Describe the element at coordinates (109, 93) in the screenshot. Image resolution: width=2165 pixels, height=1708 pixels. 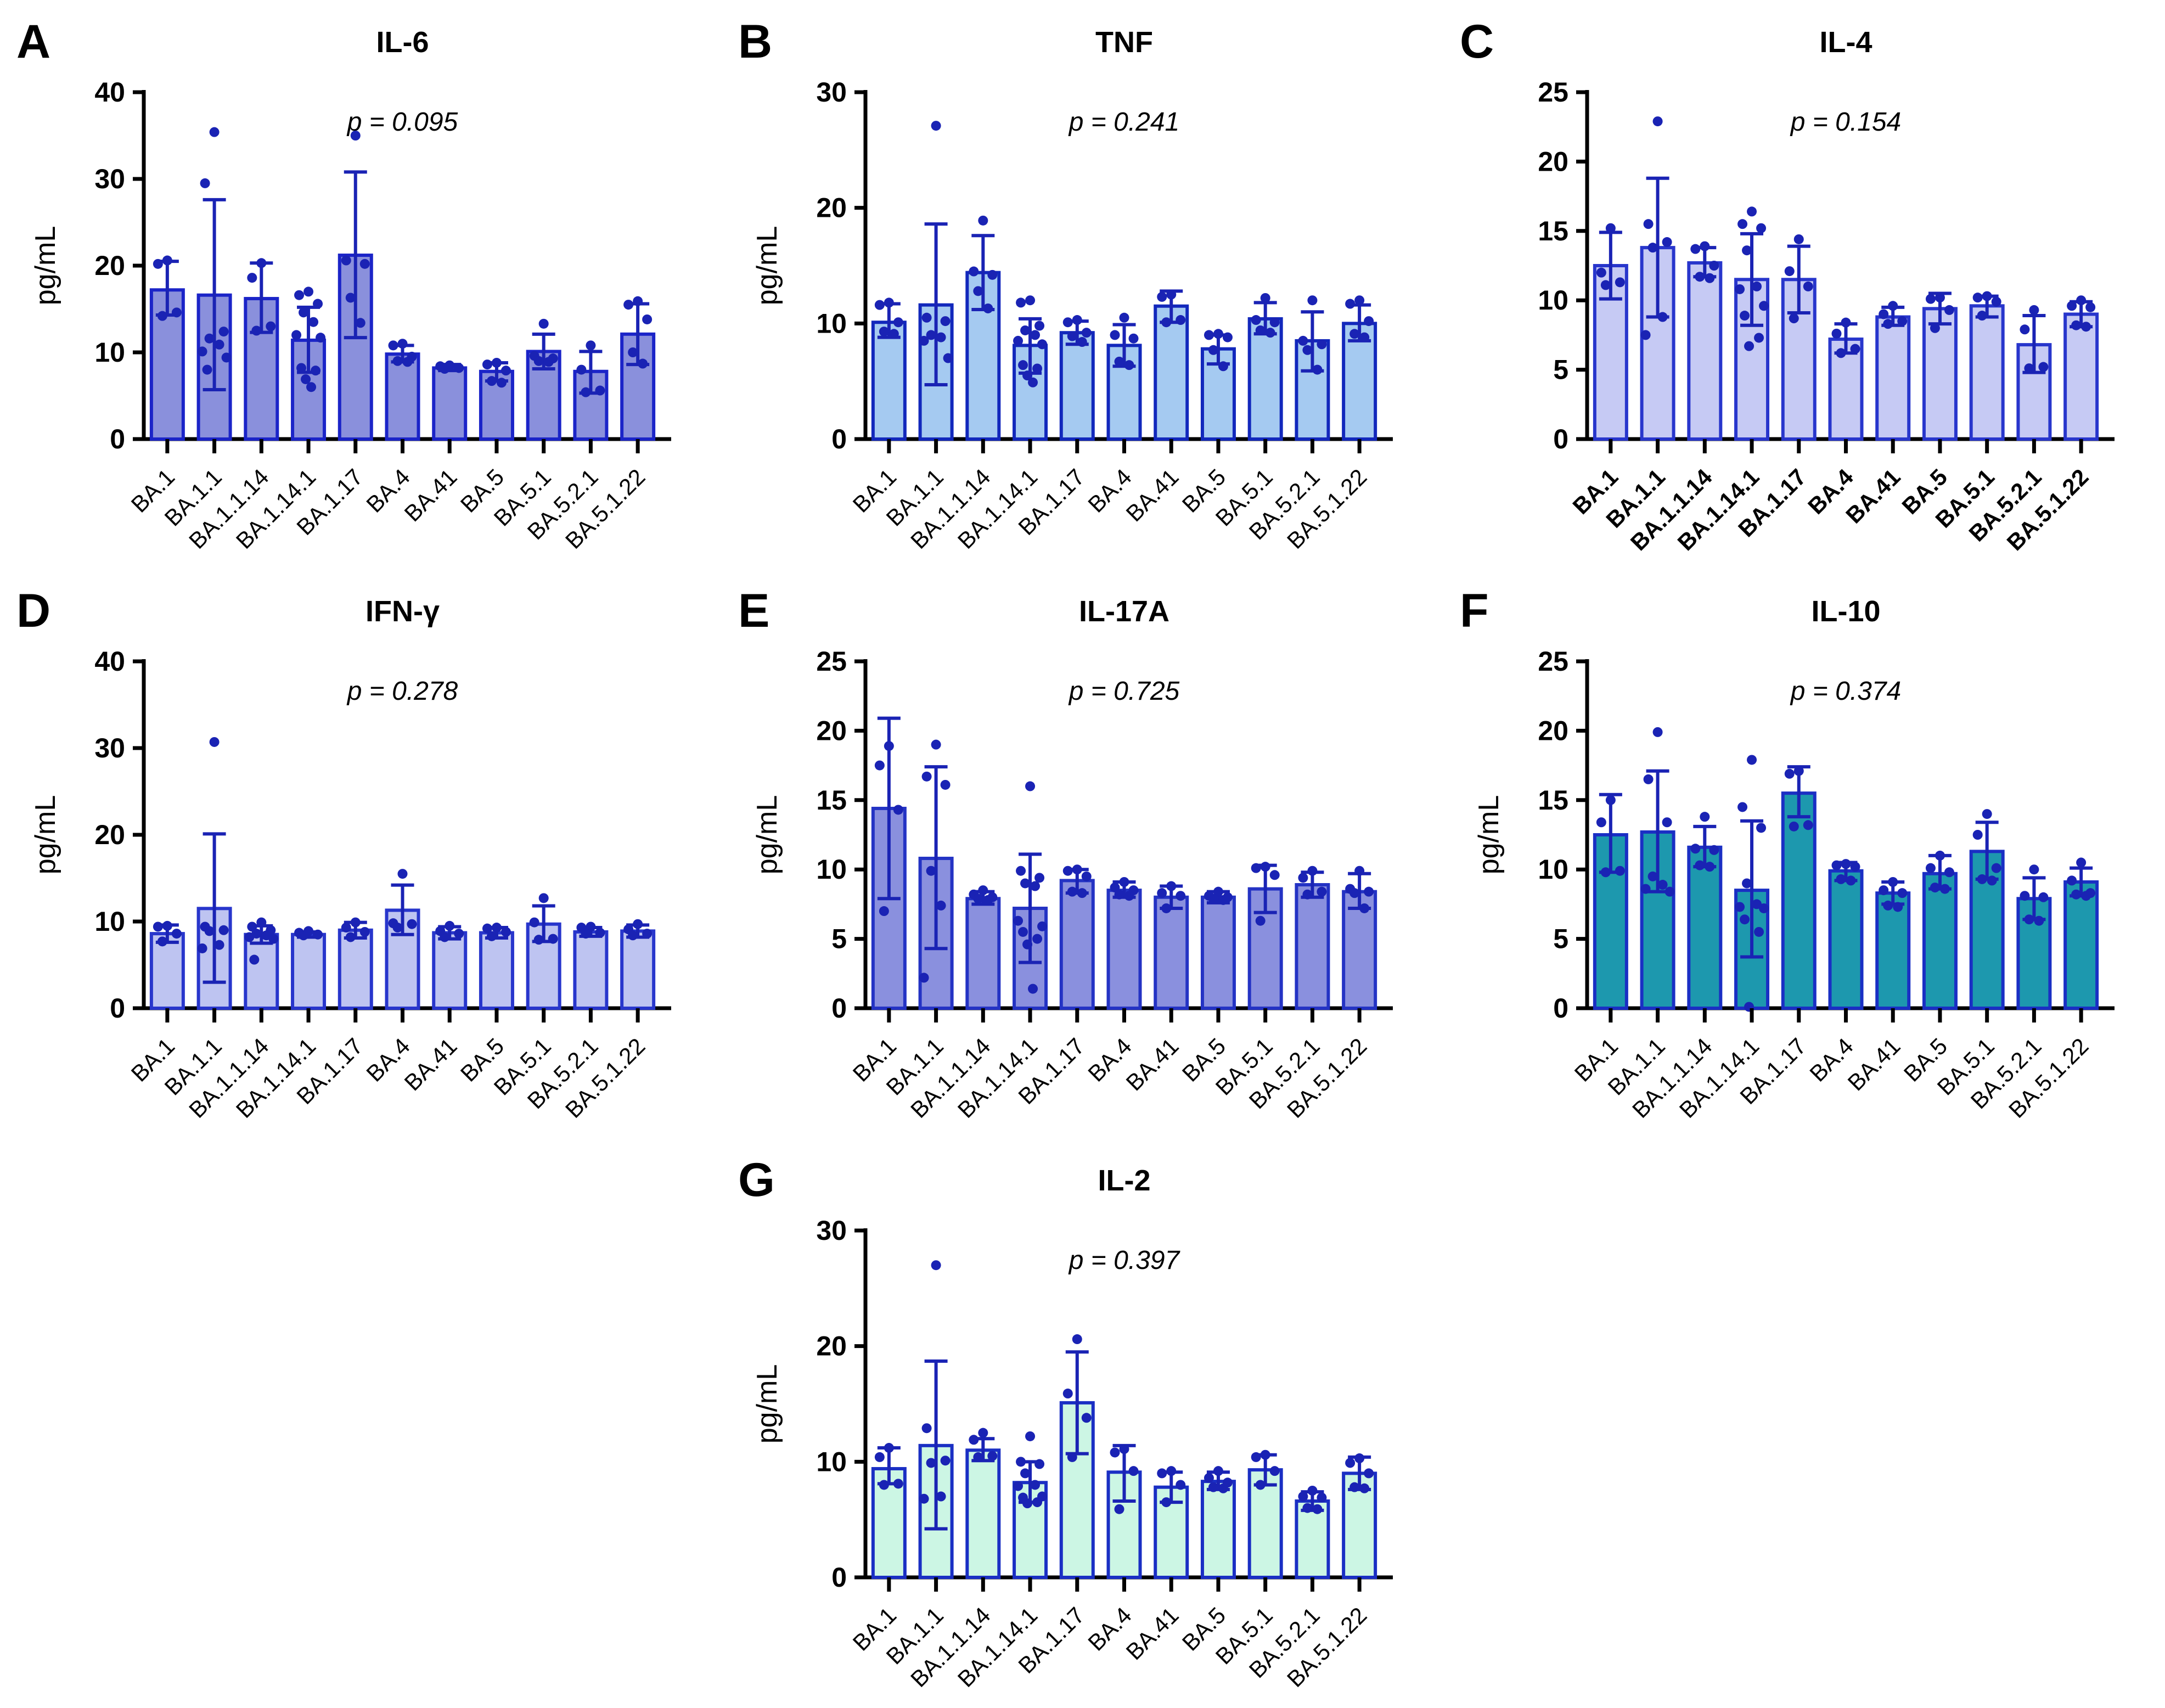
I see `y-tick-label: 40` at that location.